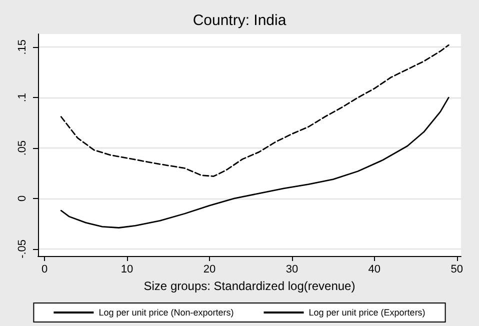 This screenshot has height=326, width=479. I want to click on y-tick-label: .1, so click(22, 97).